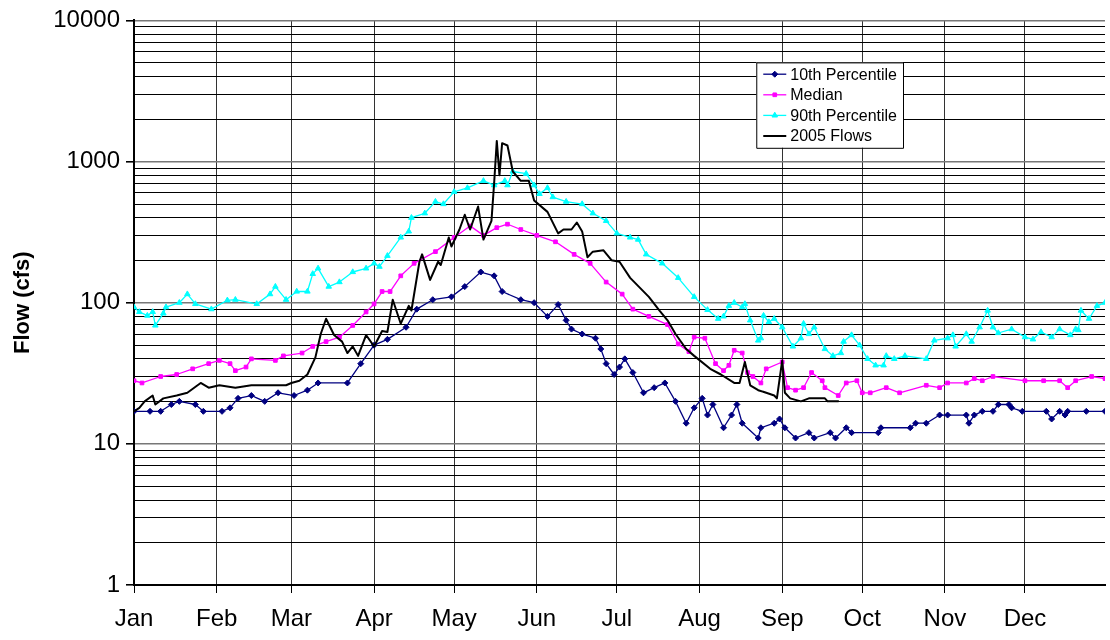 This screenshot has height=640, width=1110. I want to click on x-tick-label: Nov, so click(945, 618).